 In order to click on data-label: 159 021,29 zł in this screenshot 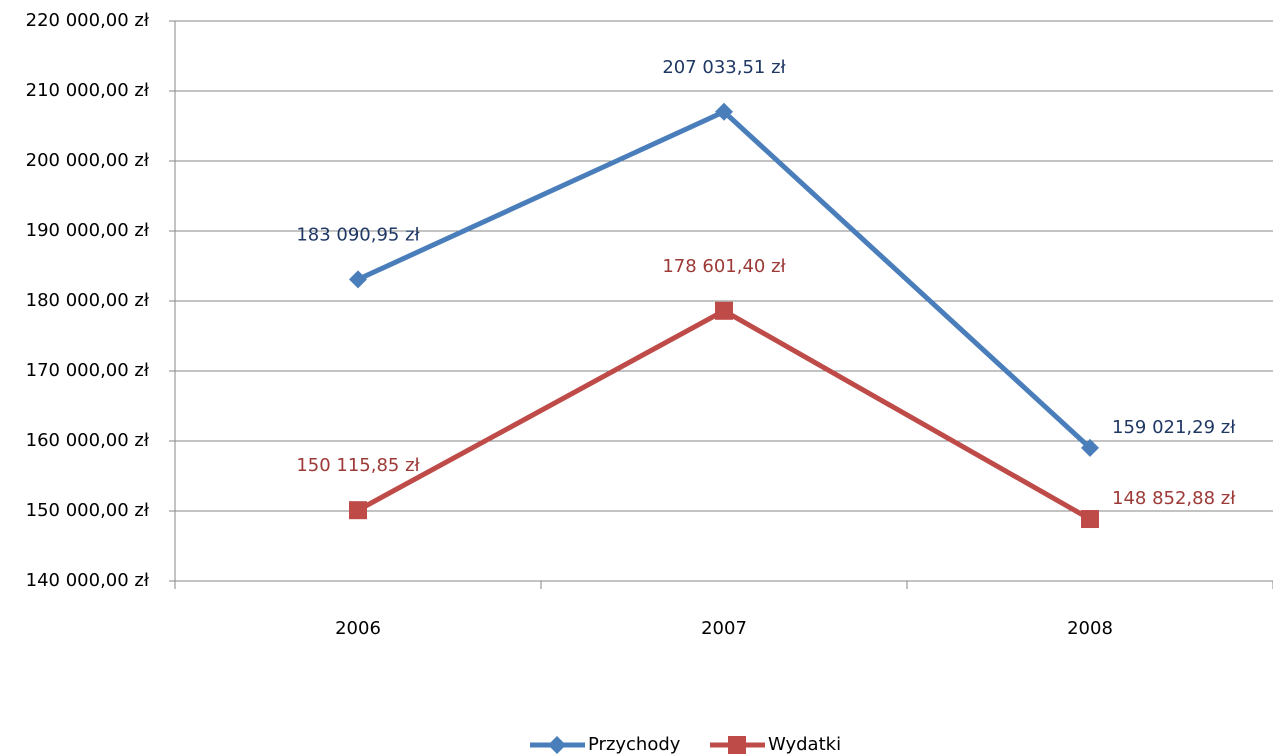, I will do `click(1174, 427)`.